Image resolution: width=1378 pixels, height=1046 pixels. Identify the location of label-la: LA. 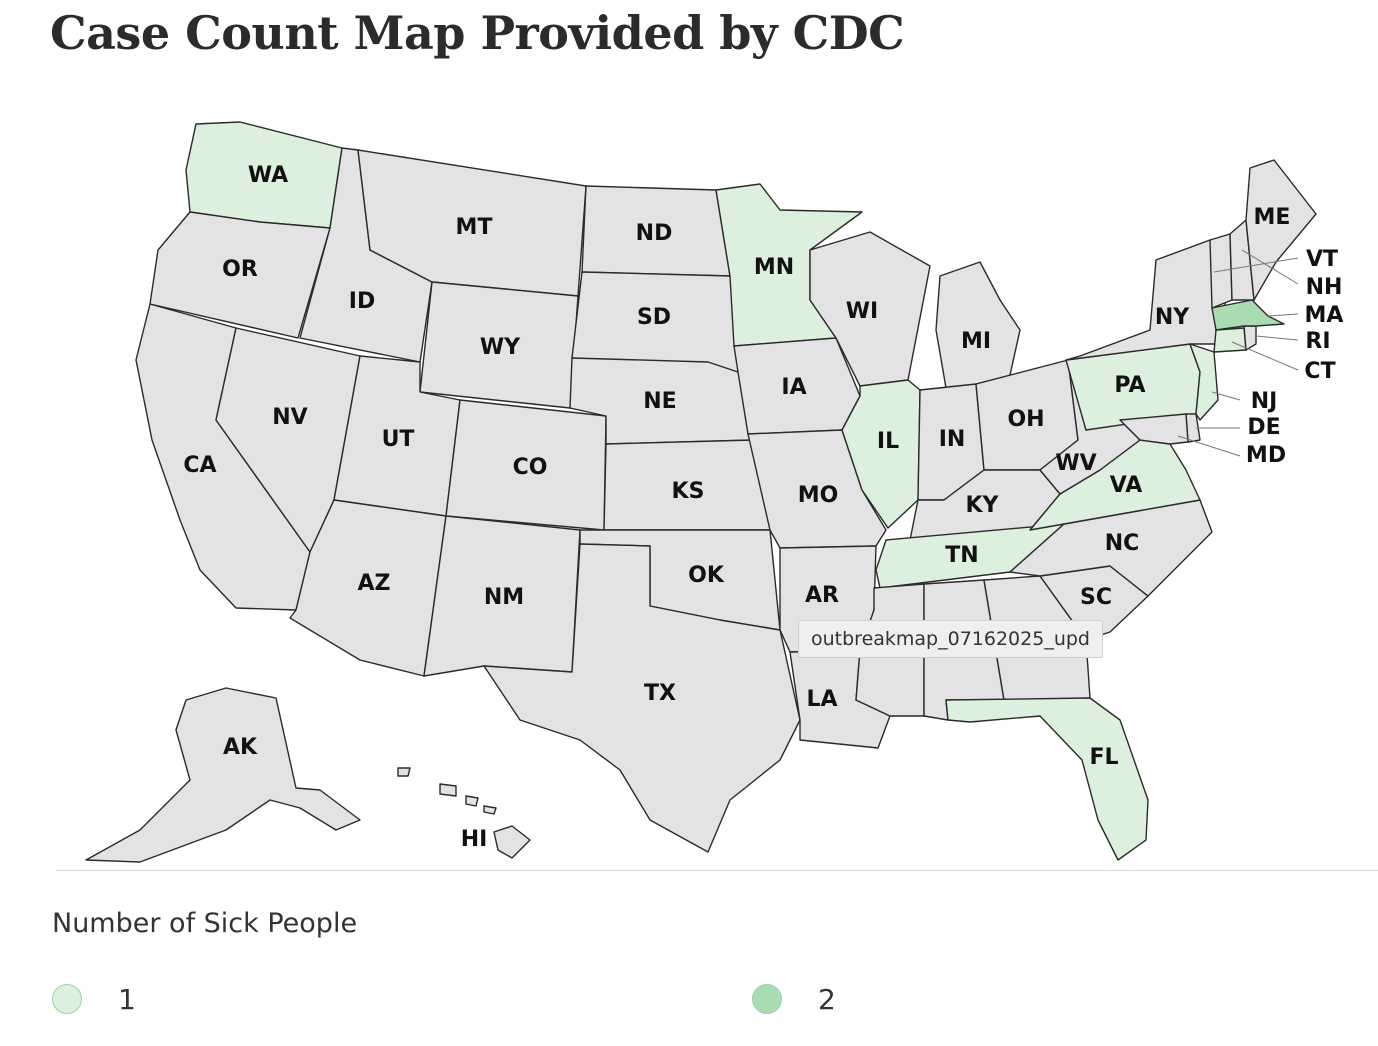
(821, 699).